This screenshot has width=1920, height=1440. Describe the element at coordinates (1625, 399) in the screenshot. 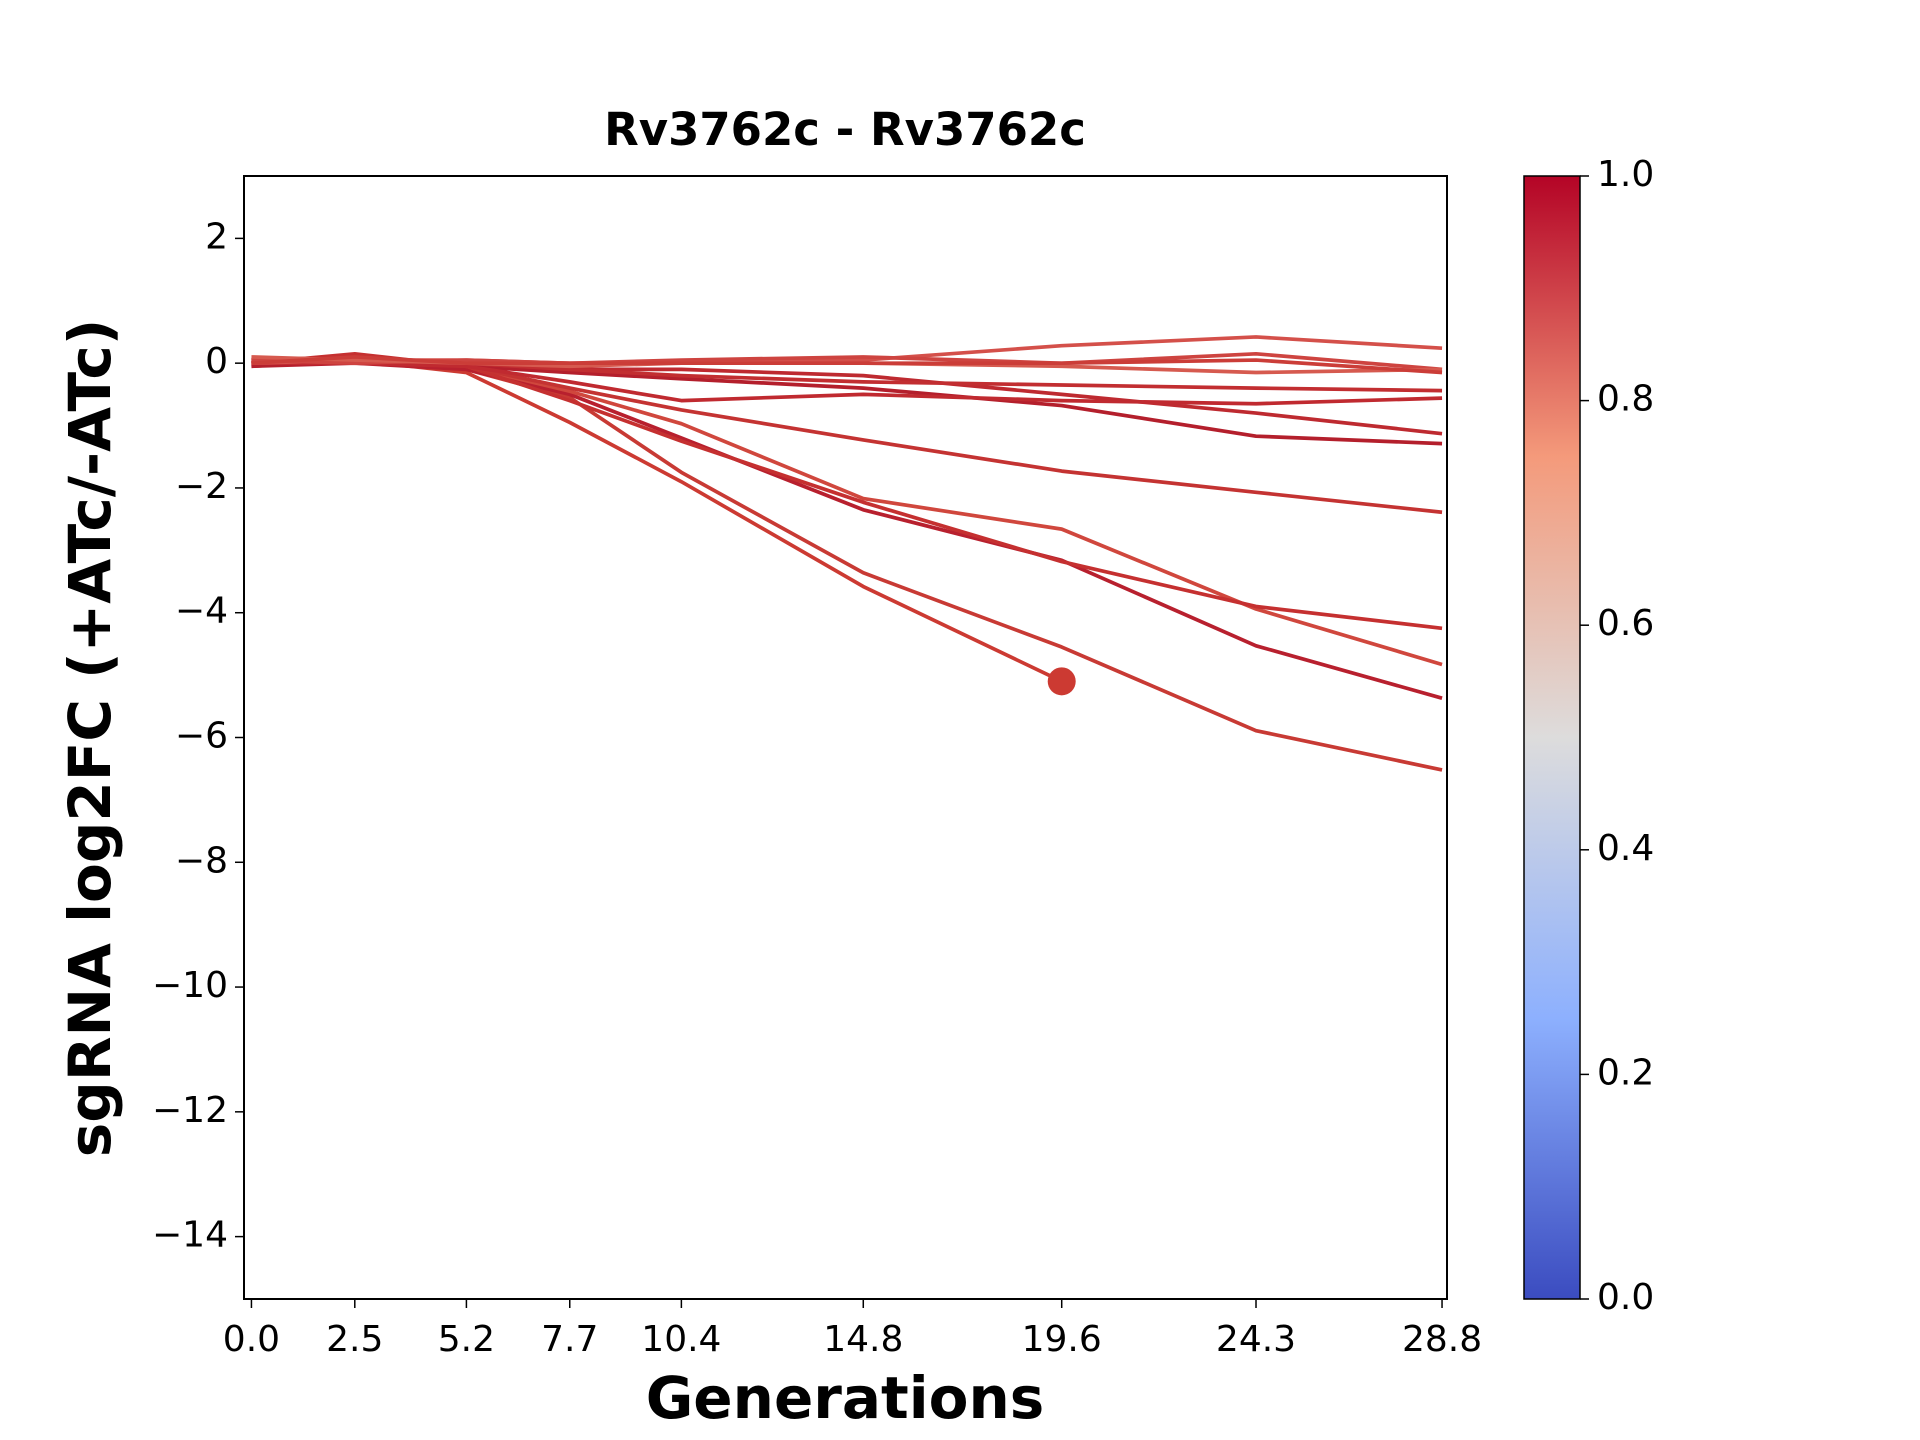

I see `colorbar-tick-label: 0.8` at that location.